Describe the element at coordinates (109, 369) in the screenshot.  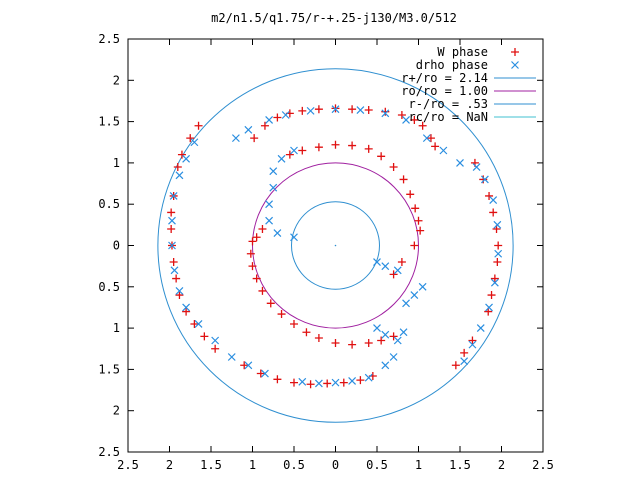
I see `y-tick-label: 1.5` at that location.